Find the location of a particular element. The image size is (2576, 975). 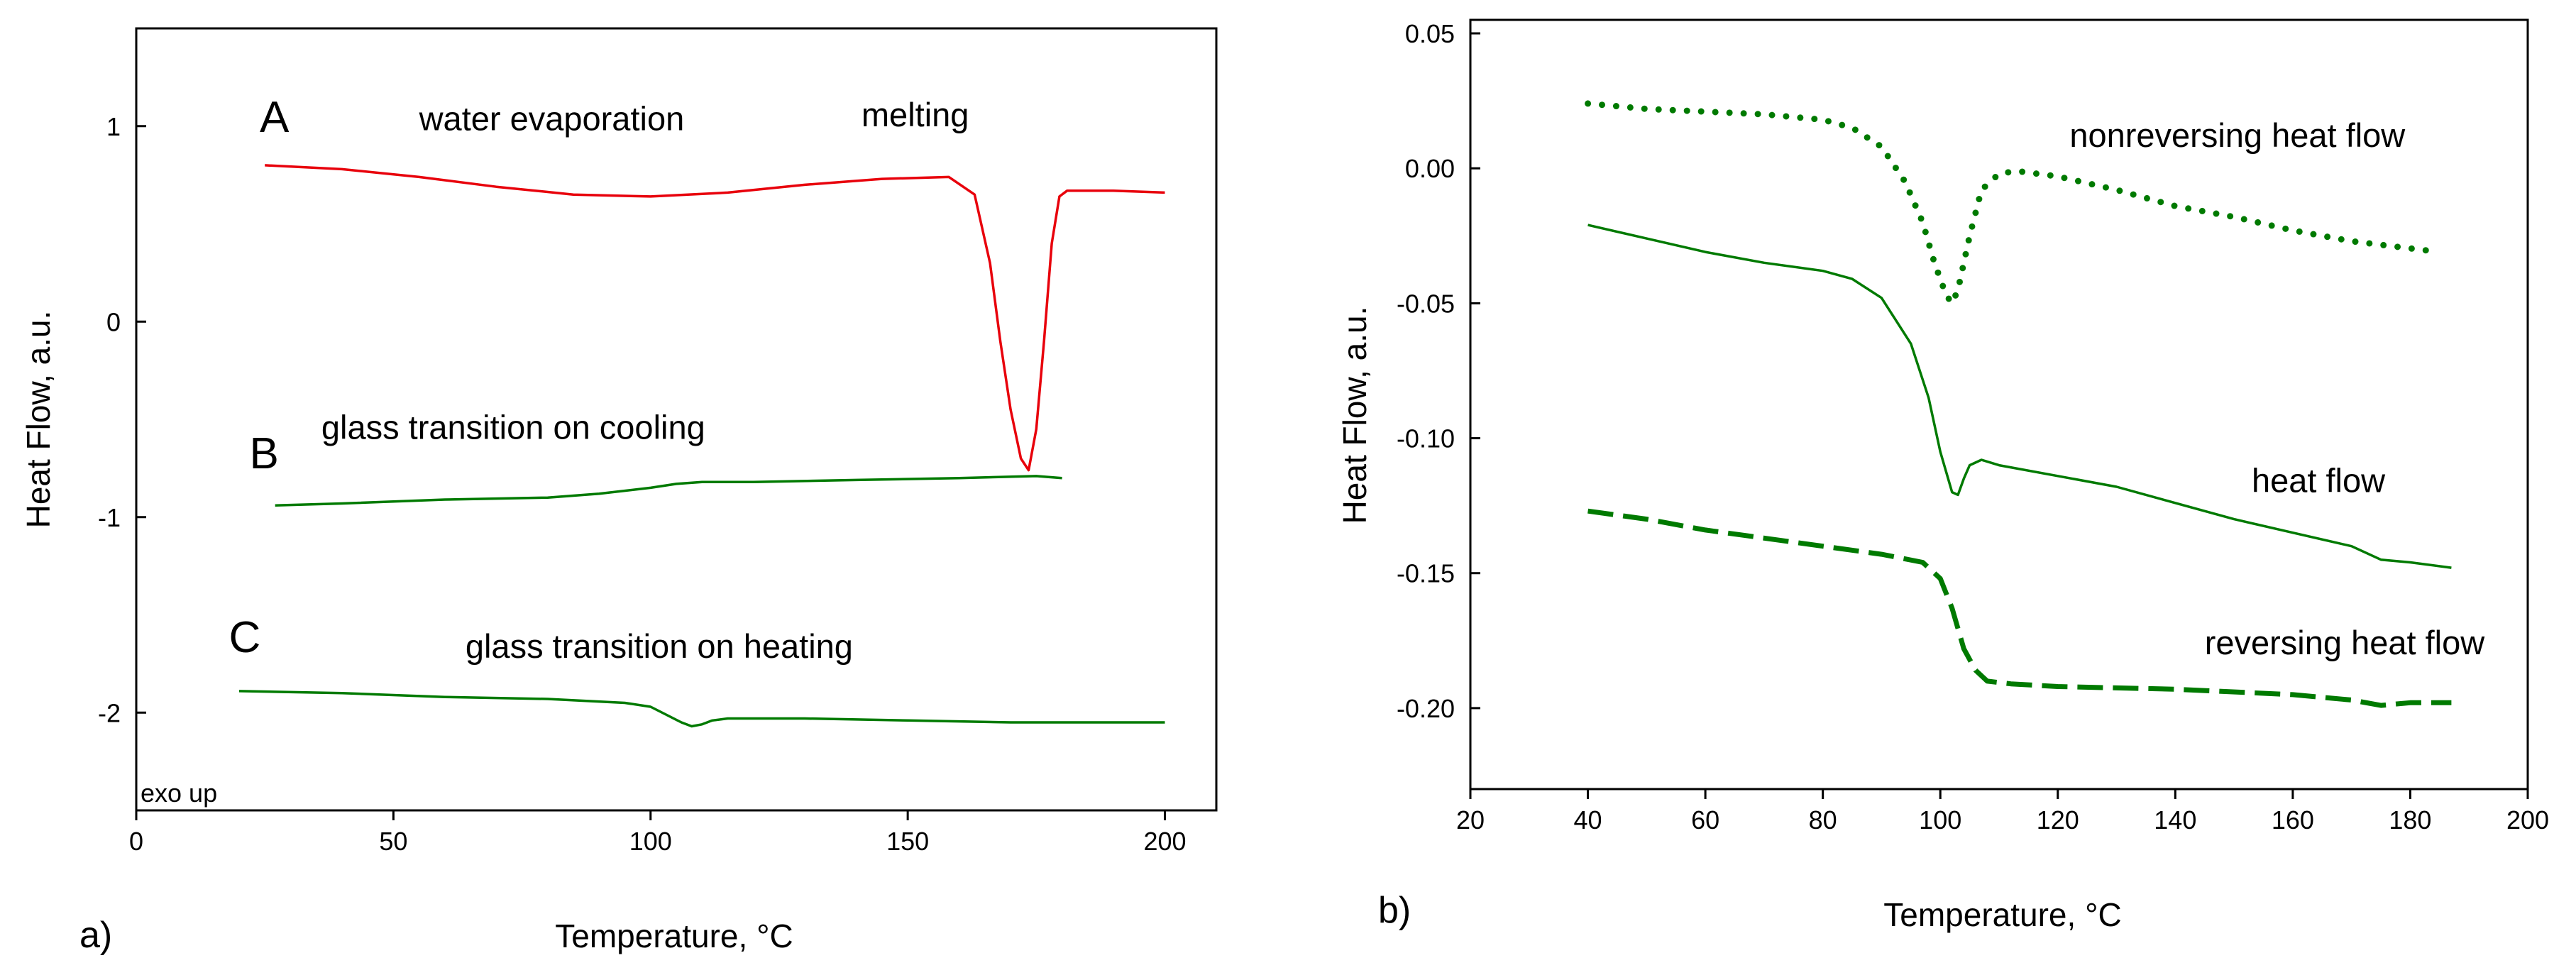

y-tick-label: -1 is located at coordinates (109, 518).